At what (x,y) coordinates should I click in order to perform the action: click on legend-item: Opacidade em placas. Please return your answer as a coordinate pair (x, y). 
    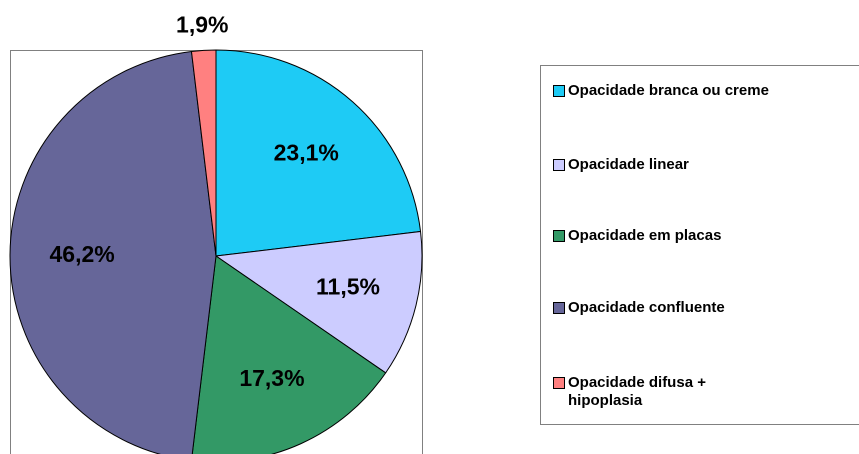
    Looking at the image, I should click on (637, 236).